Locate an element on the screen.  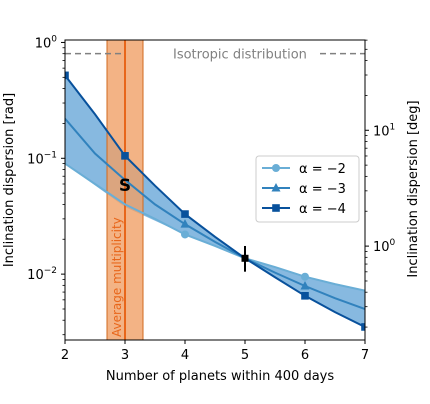
y-axis-label: Inclination dispersion [rad] is located at coordinates (9, 180).